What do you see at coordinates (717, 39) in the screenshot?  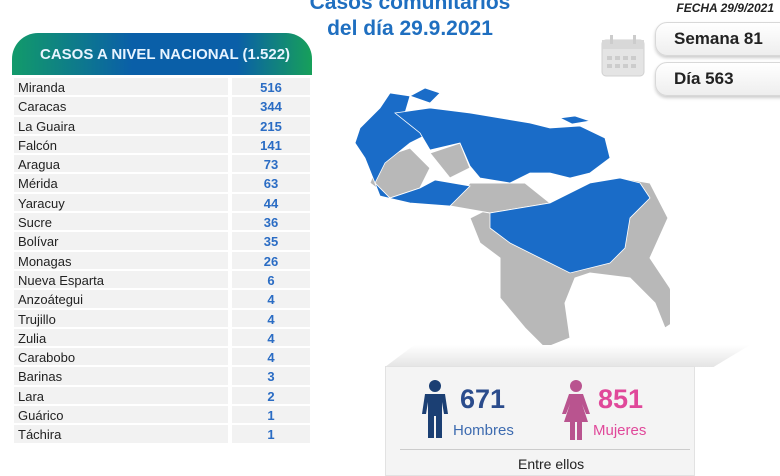 I see `week-badge: Semana 81` at bounding box center [717, 39].